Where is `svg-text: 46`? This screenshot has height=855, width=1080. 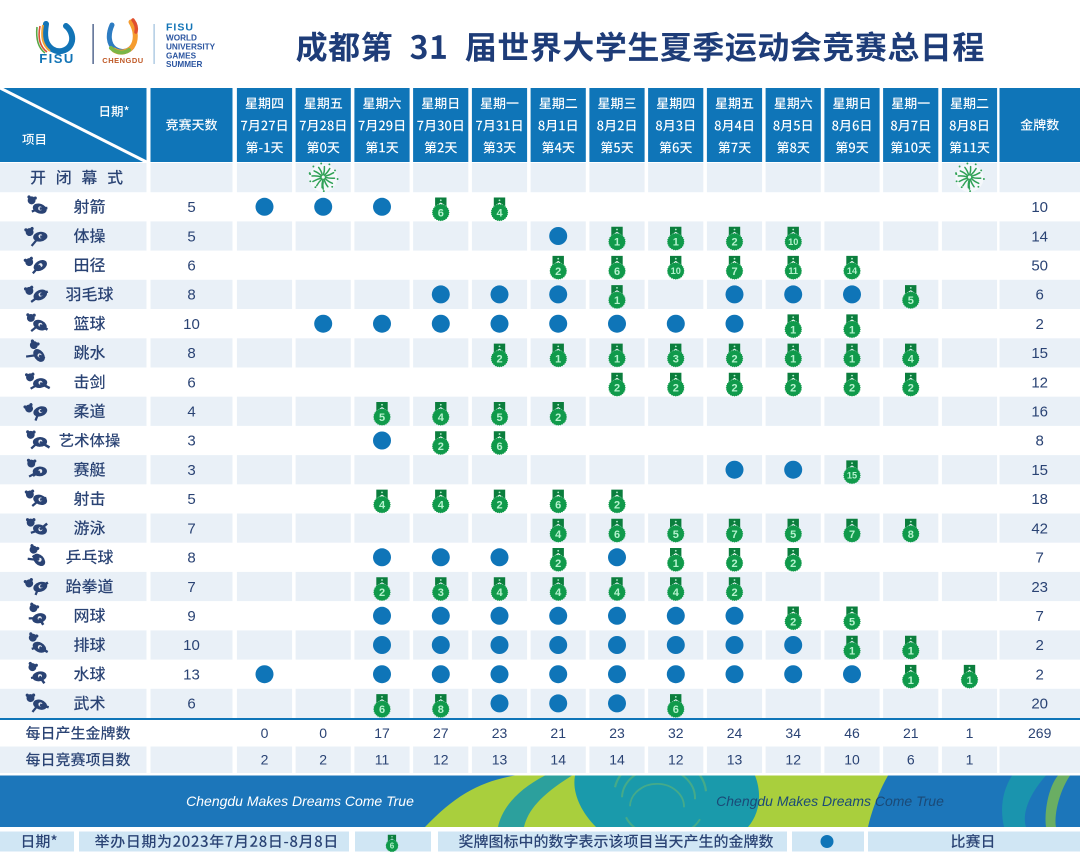 svg-text: 46 is located at coordinates (852, 733).